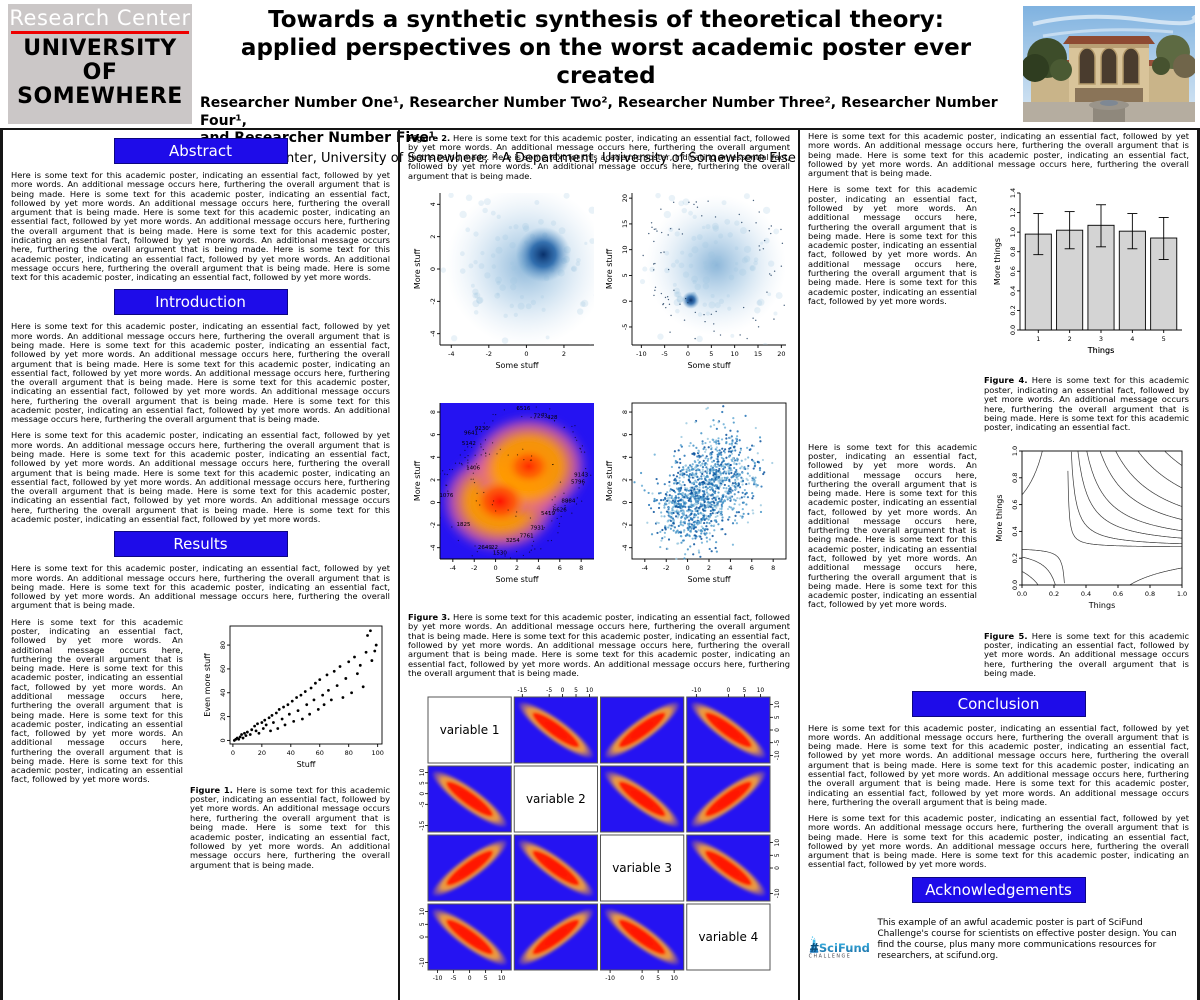 The image size is (1200, 1000). What do you see at coordinates (997, 261) in the screenshot?
I see `svg-text: More things` at bounding box center [997, 261].